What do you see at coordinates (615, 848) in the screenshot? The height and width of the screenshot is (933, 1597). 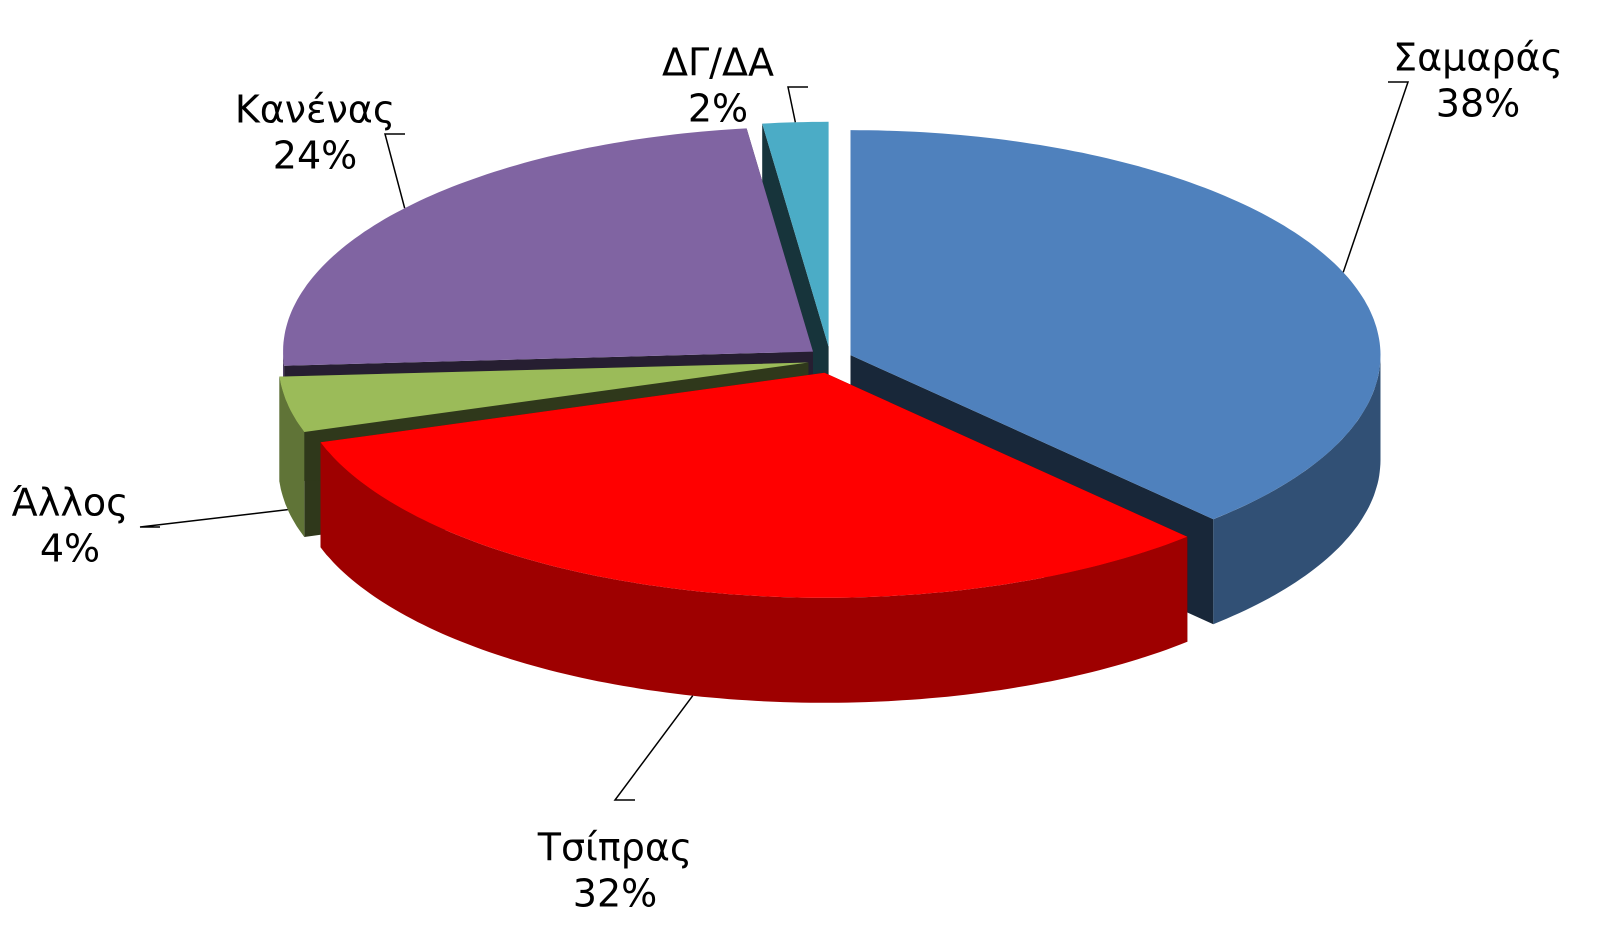 I see `slice-label: Τσίπρας` at bounding box center [615, 848].